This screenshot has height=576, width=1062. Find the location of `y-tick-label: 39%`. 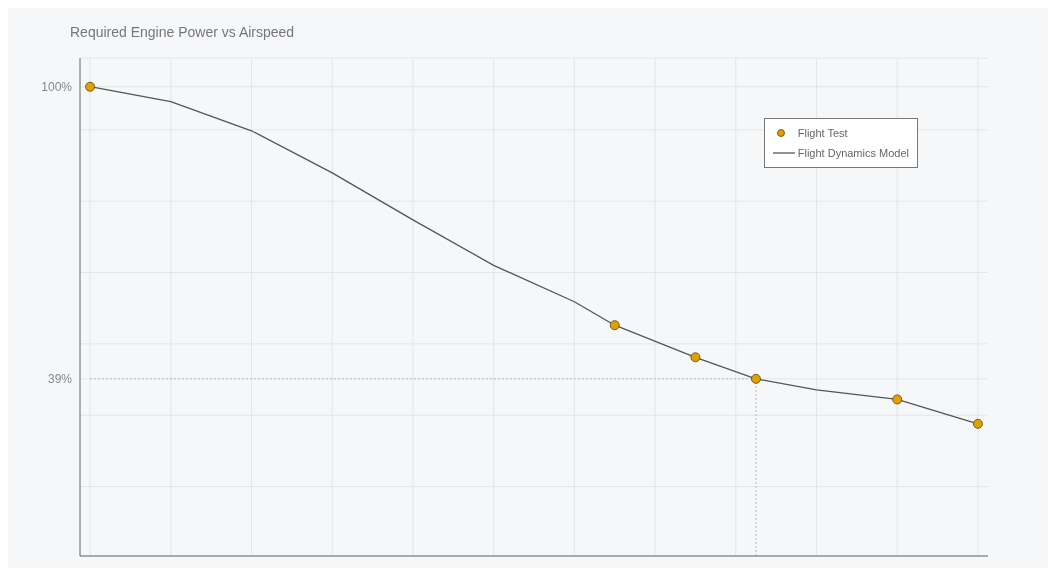

y-tick-label: 39% is located at coordinates (60, 379).